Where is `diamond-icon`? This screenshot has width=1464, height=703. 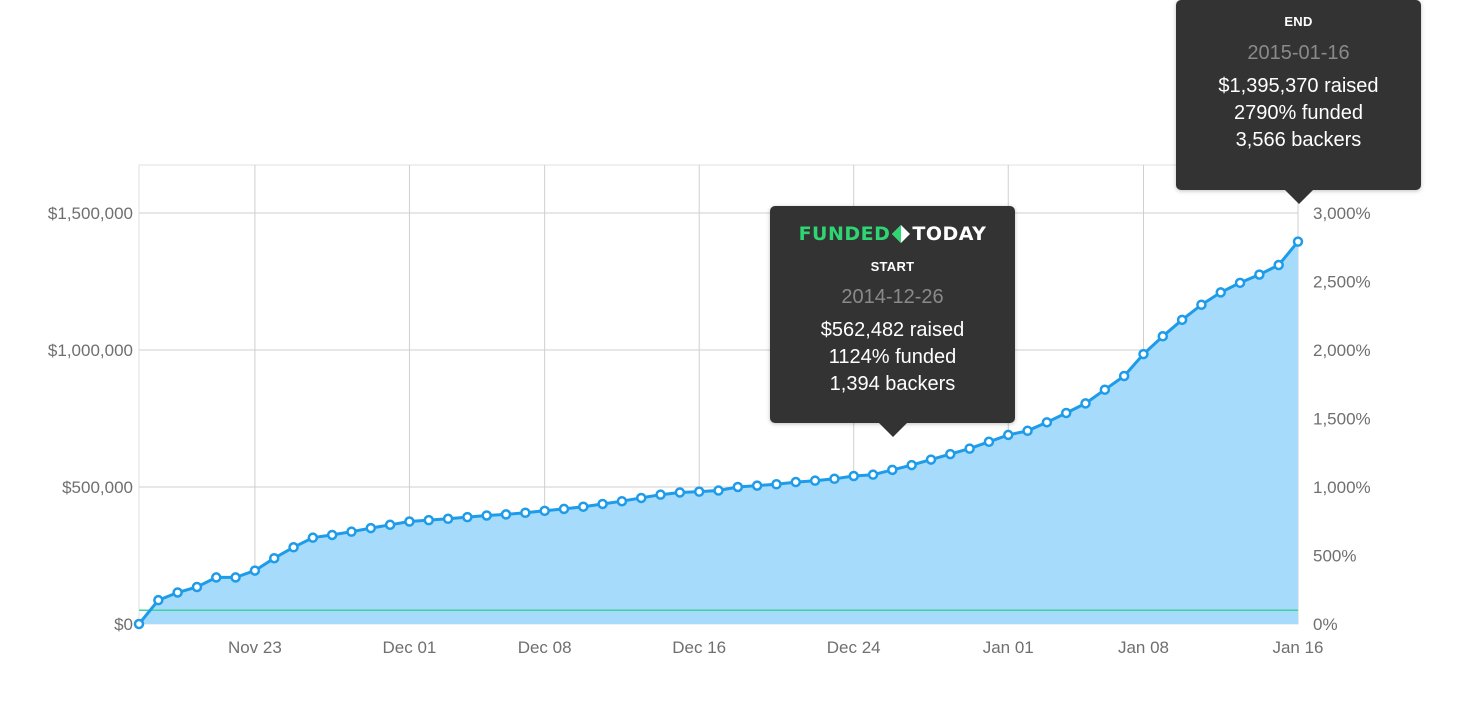 diamond-icon is located at coordinates (901, 234).